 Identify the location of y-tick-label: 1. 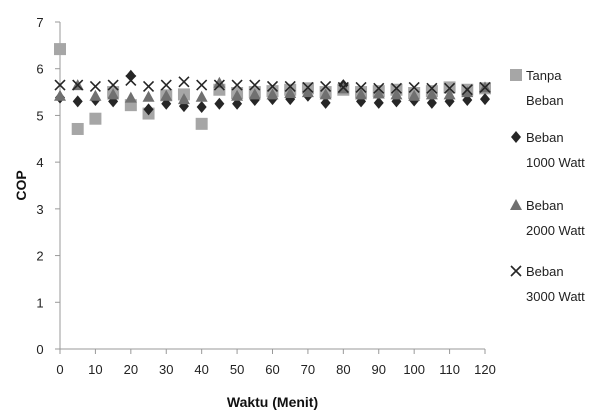
(39, 302).